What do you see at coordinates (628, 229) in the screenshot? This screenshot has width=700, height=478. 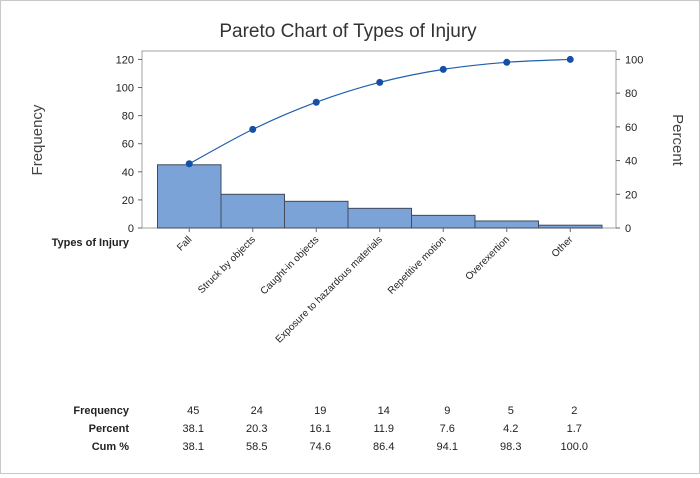 I see `y2-tick-label: 0` at bounding box center [628, 229].